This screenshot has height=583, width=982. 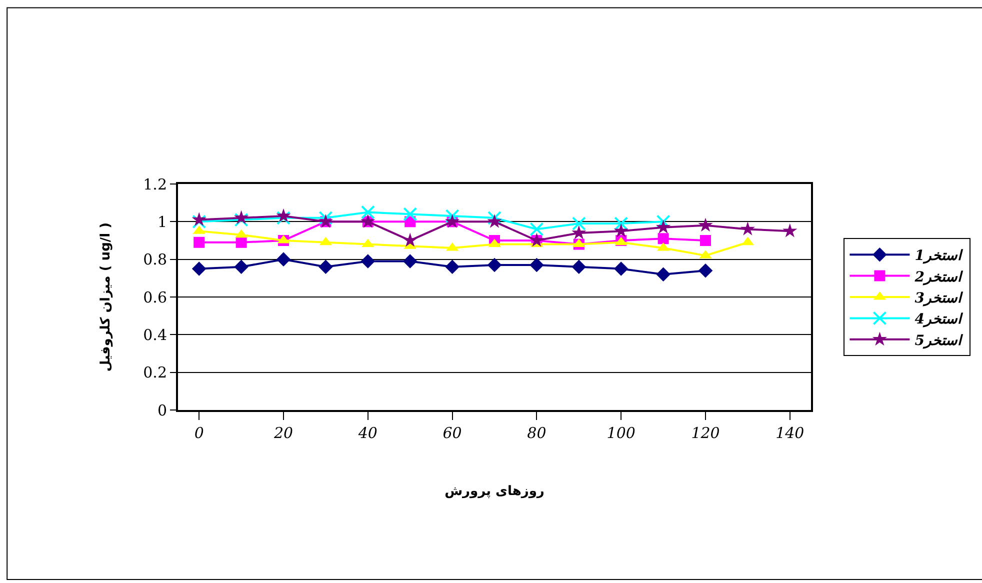 I want to click on y-tick-label: 1.2, so click(x=155, y=184).